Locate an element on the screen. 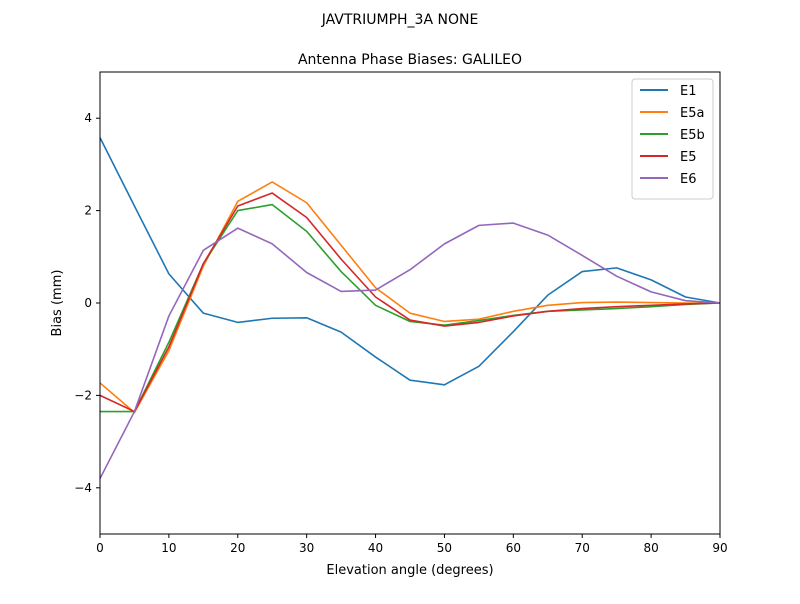 The image size is (800, 604). y-tick-label: 2 is located at coordinates (88, 211).